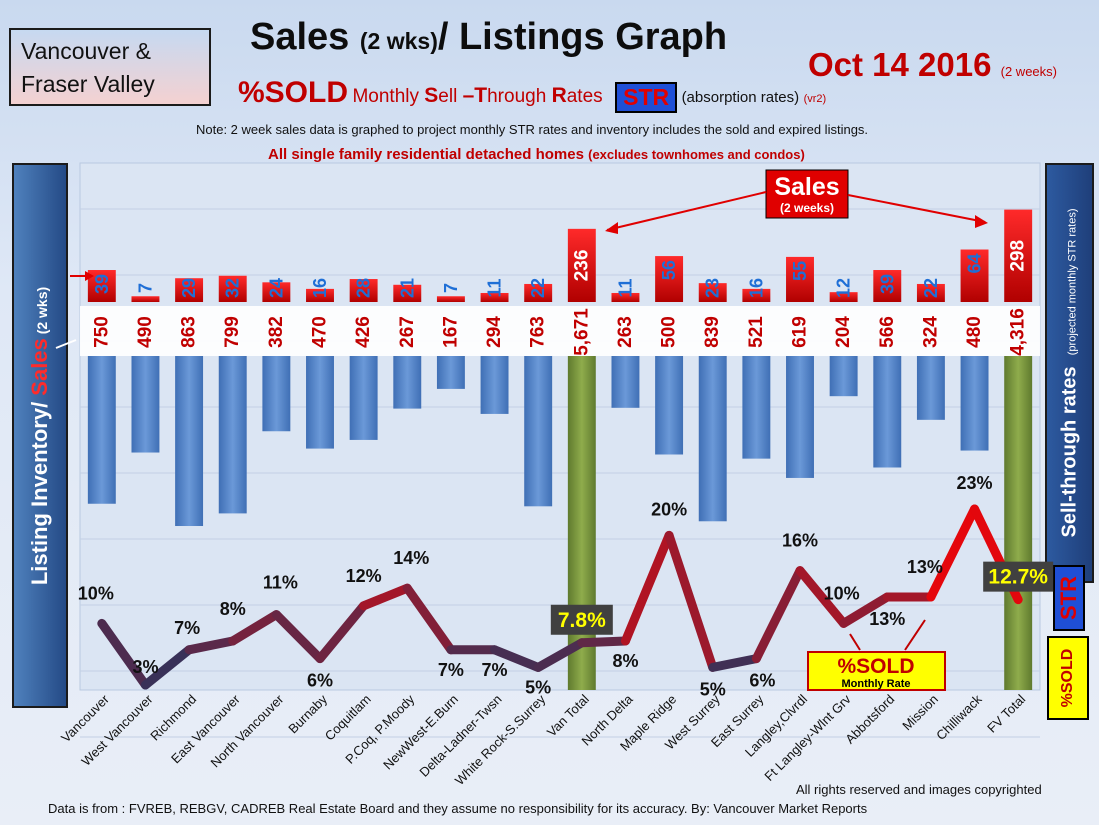 The image size is (1099, 825). What do you see at coordinates (364, 576) in the screenshot?
I see `pct-value-label: 12%` at bounding box center [364, 576].